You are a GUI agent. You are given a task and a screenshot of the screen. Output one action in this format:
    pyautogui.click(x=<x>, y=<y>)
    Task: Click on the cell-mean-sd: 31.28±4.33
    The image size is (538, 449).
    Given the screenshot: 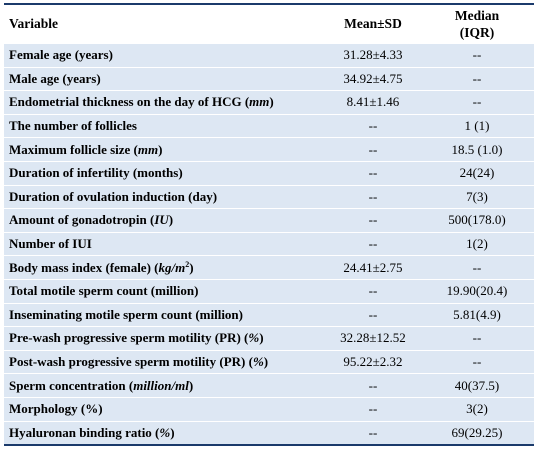 What is the action you would take?
    pyautogui.click(x=373, y=55)
    